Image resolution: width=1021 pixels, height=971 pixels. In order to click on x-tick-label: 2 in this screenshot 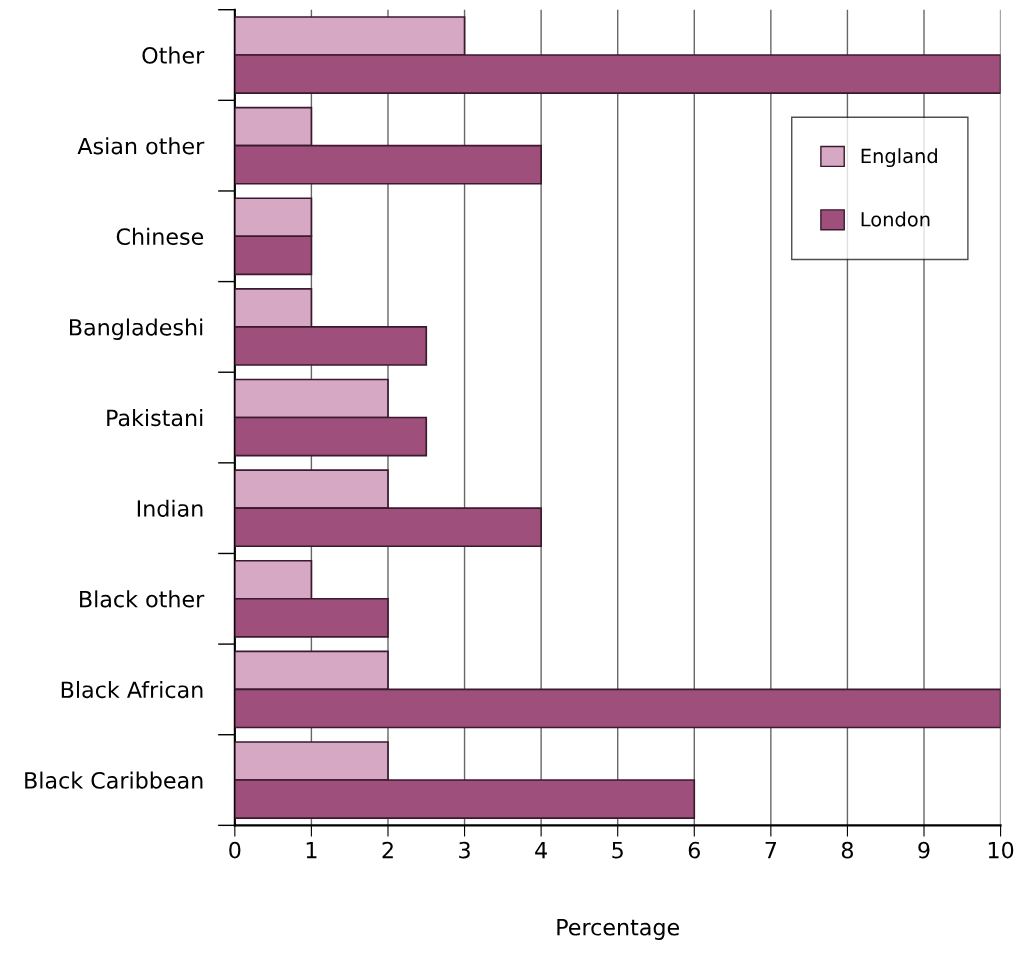, I will do `click(387, 850)`.